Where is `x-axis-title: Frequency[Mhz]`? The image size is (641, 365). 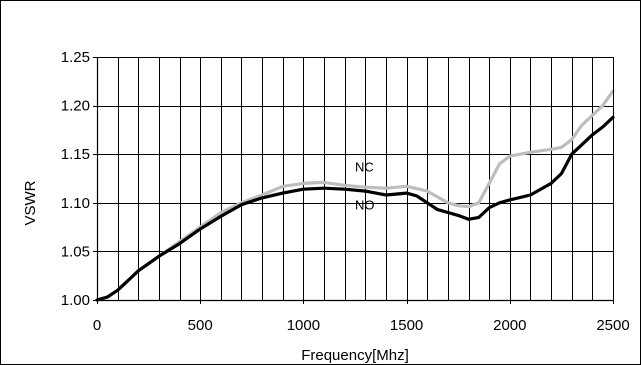
x-axis-title: Frequency[Mhz] is located at coordinates (355, 355).